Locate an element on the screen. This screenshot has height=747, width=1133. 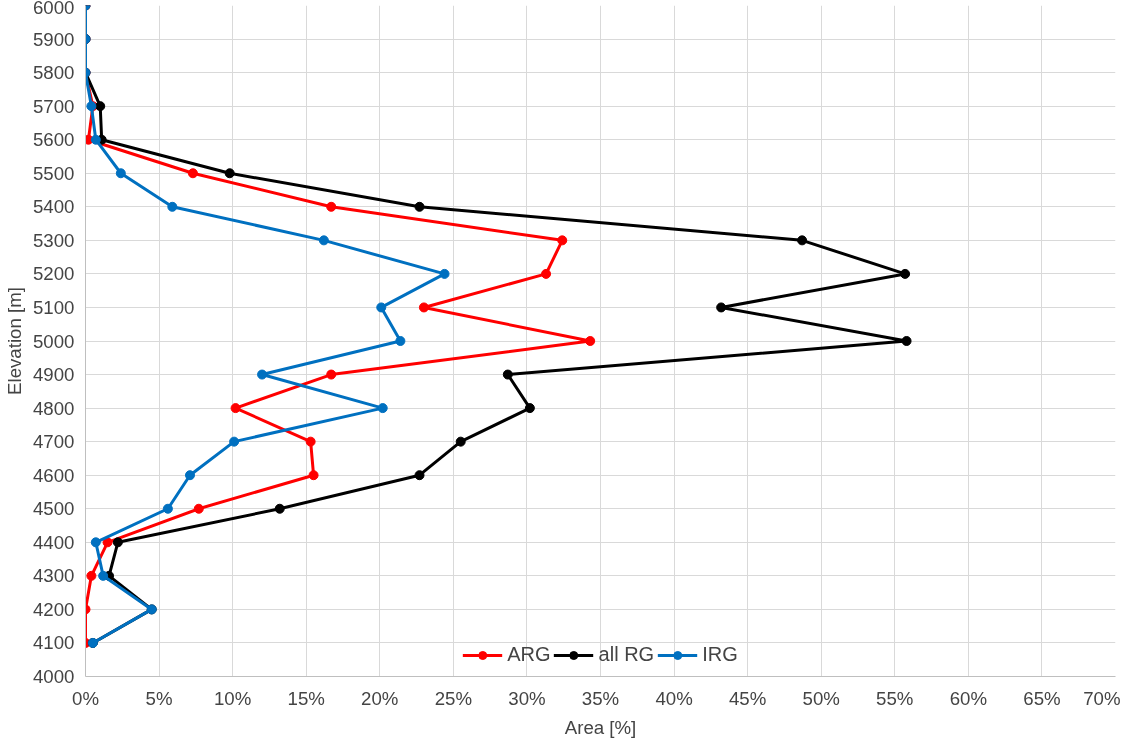
y-tick-label: 6000 is located at coordinates (54, 9).